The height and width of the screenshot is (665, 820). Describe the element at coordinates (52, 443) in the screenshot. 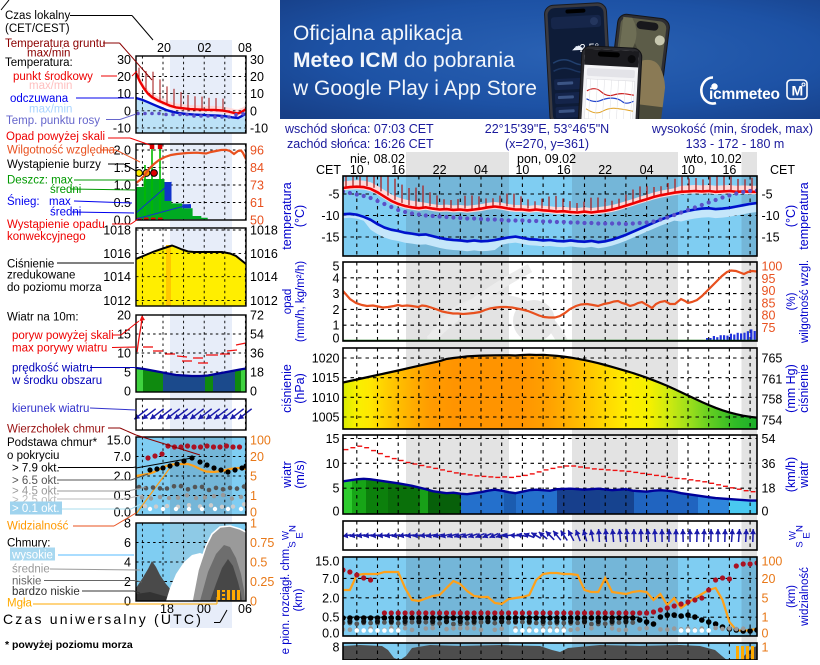

I see `svg-text: Podstawa chmur*` at that location.